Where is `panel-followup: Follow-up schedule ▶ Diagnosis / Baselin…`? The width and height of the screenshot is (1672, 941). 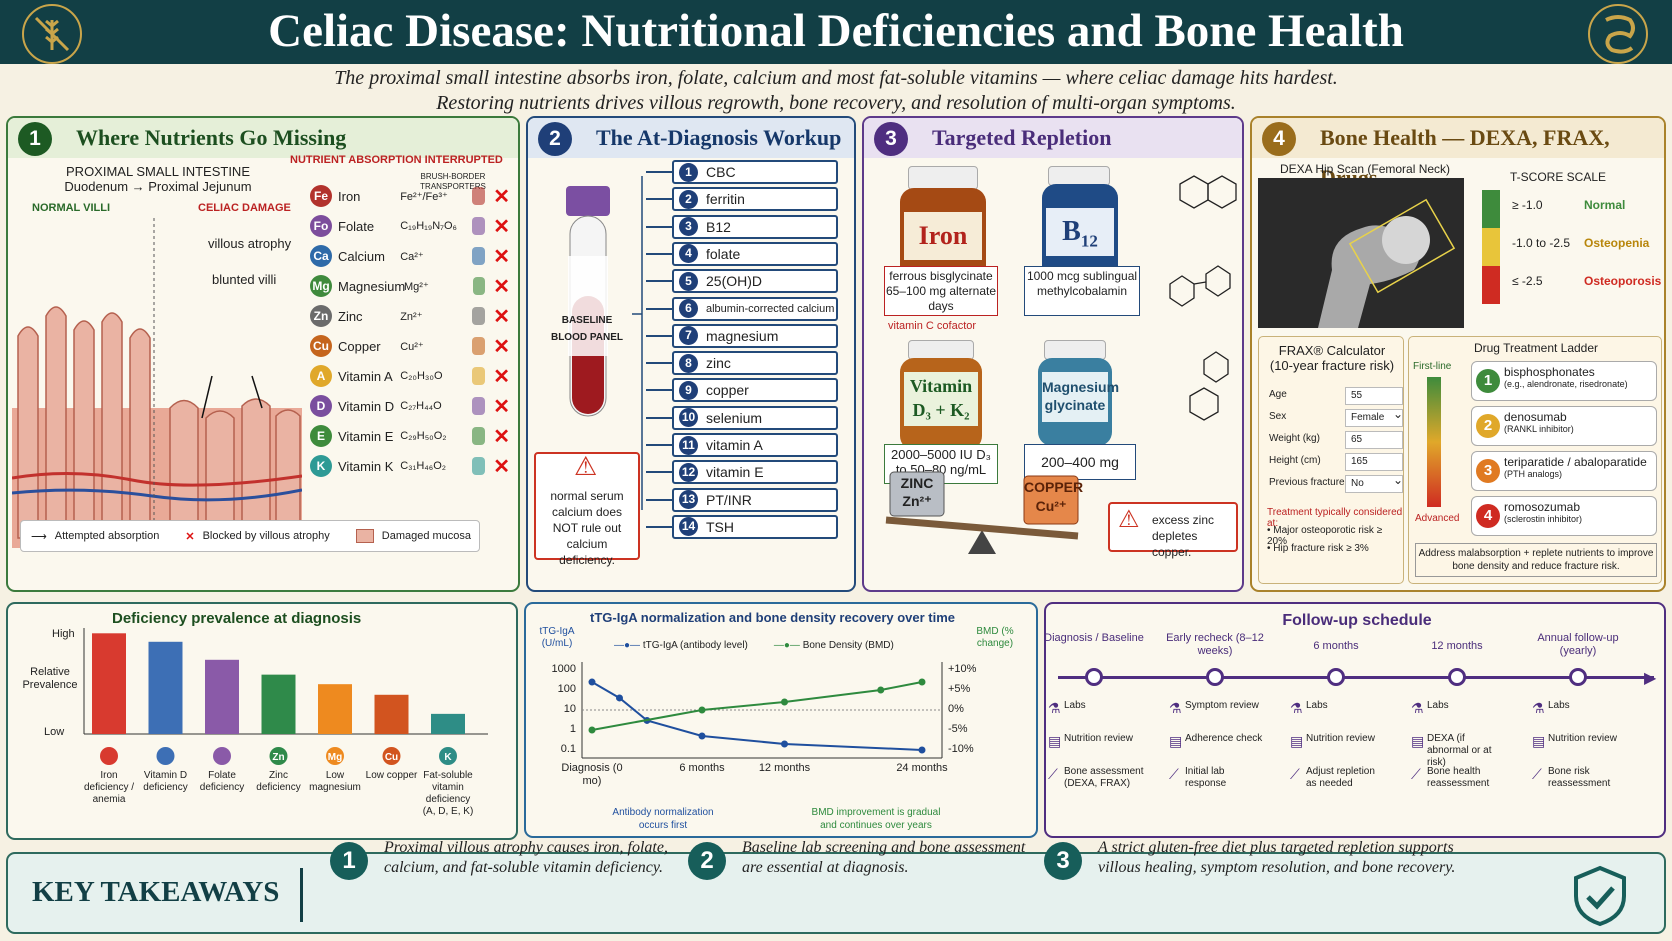
panel-followup: Follow-up schedule ▶ Diagnosis / Baselin… is located at coordinates (1355, 720).